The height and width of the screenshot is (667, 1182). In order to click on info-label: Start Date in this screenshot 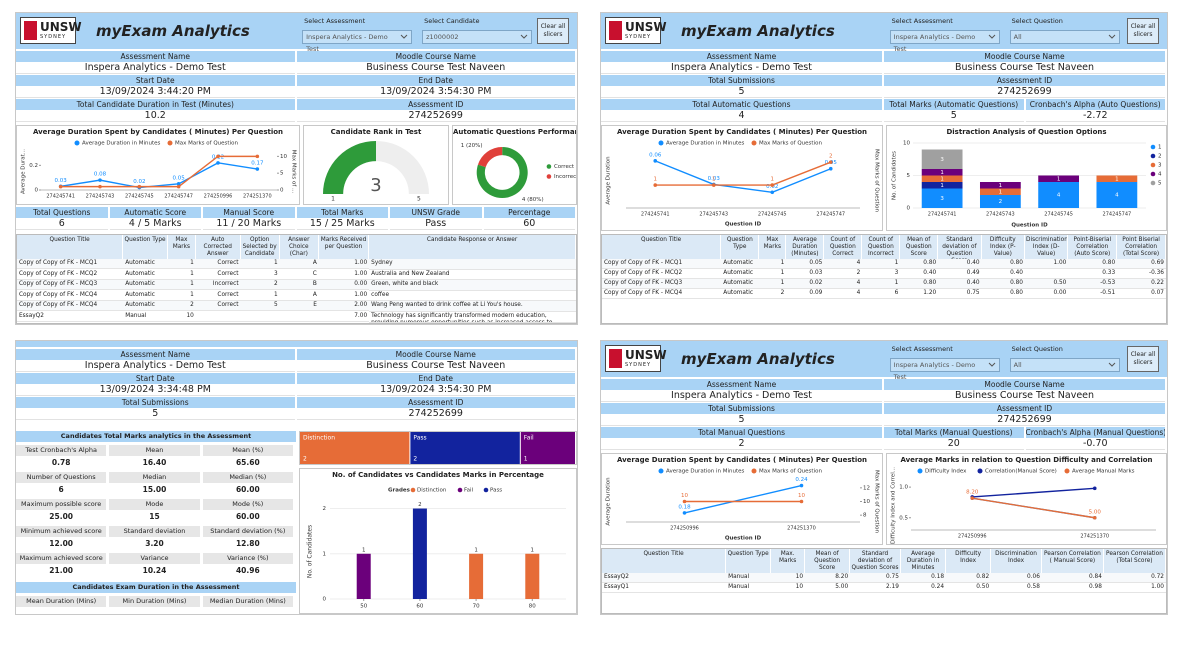, I will do `click(155, 80)`.